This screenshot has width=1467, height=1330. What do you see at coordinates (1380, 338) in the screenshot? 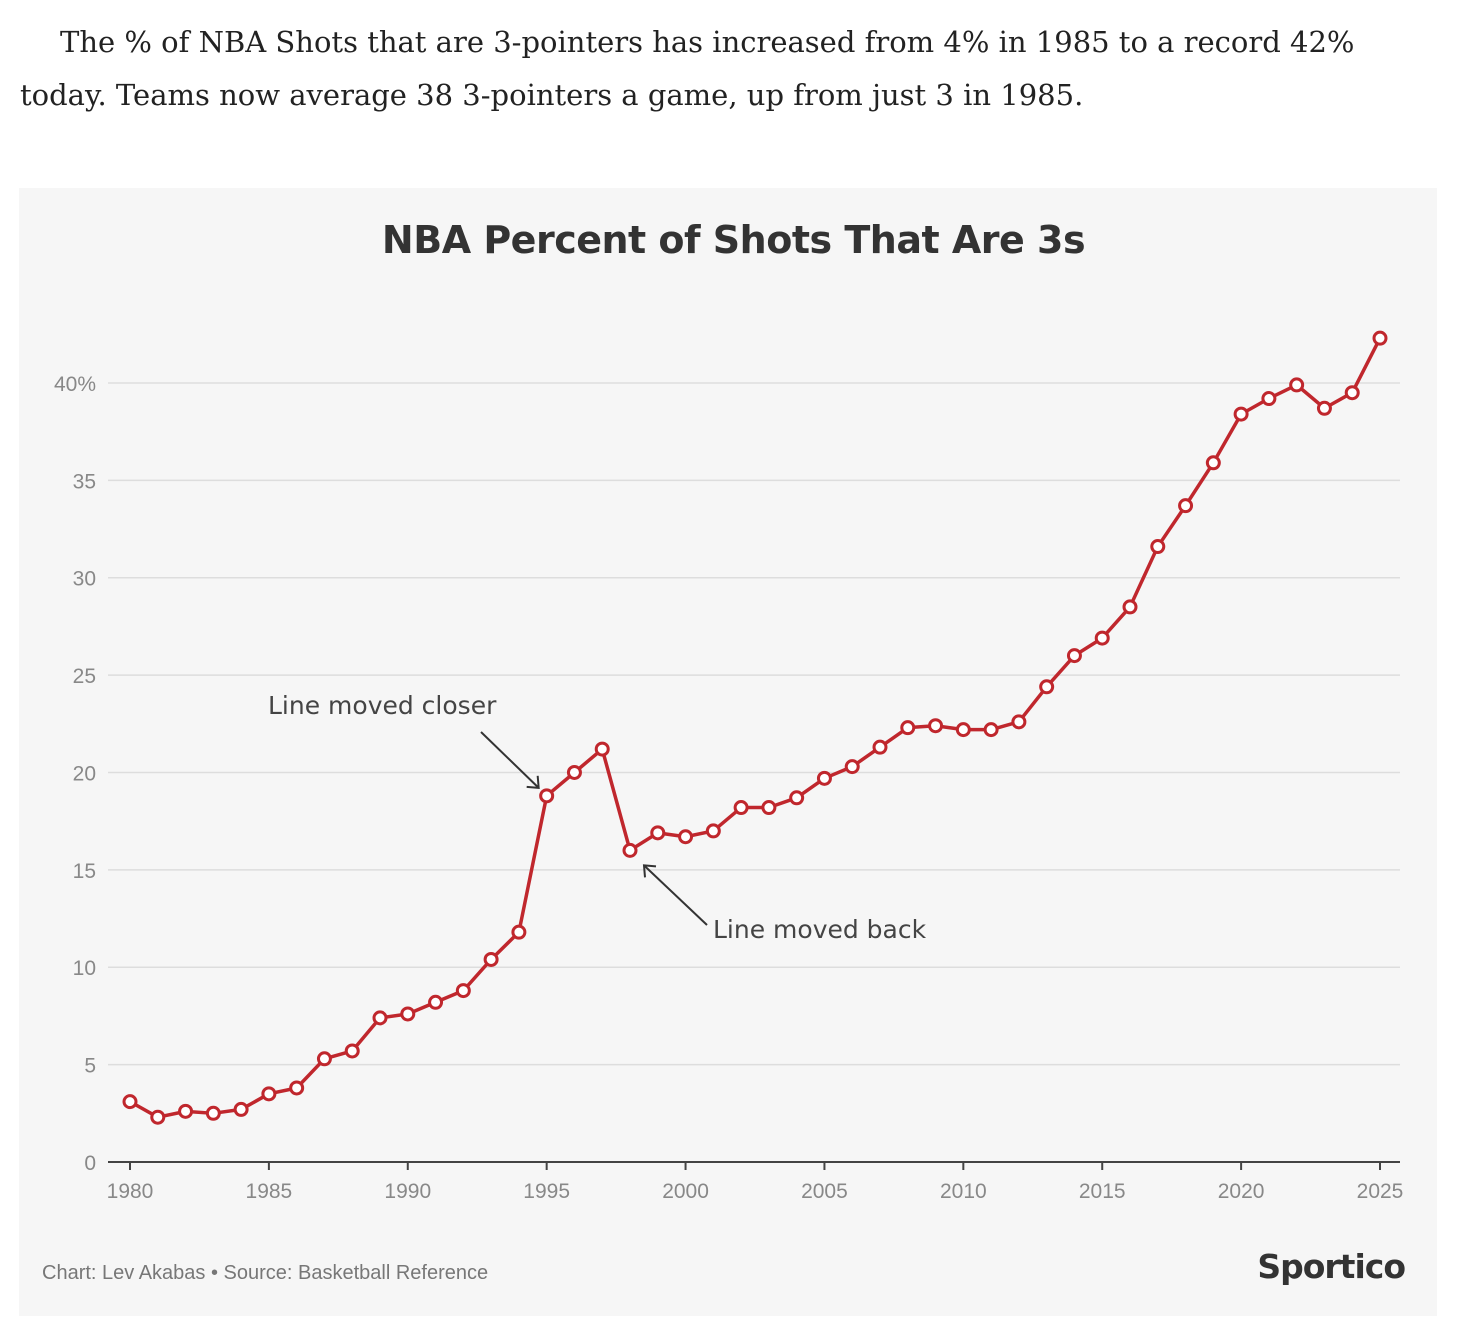
I see `data-point-2025` at bounding box center [1380, 338].